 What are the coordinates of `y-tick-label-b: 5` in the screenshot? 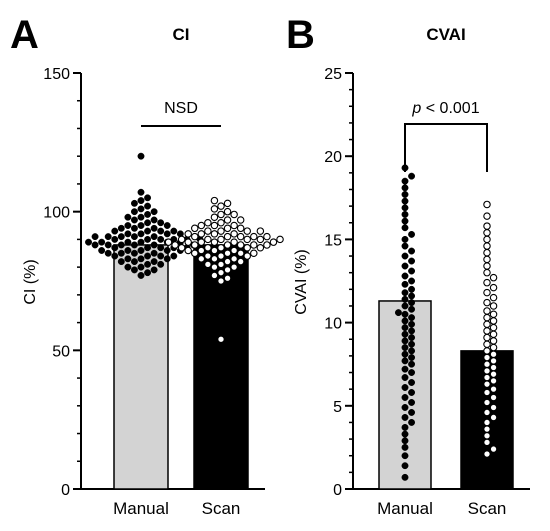 It's located at (337, 407).